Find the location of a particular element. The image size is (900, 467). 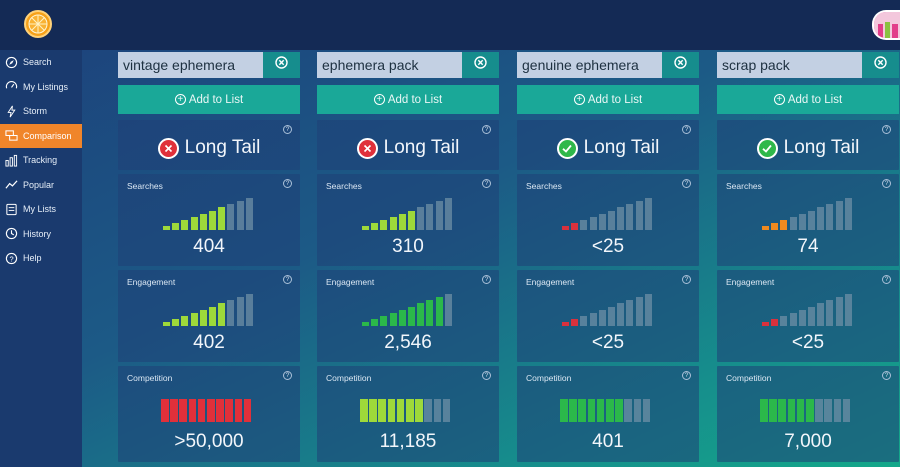

sidebar-item-popular: Popular is located at coordinates (41, 185).